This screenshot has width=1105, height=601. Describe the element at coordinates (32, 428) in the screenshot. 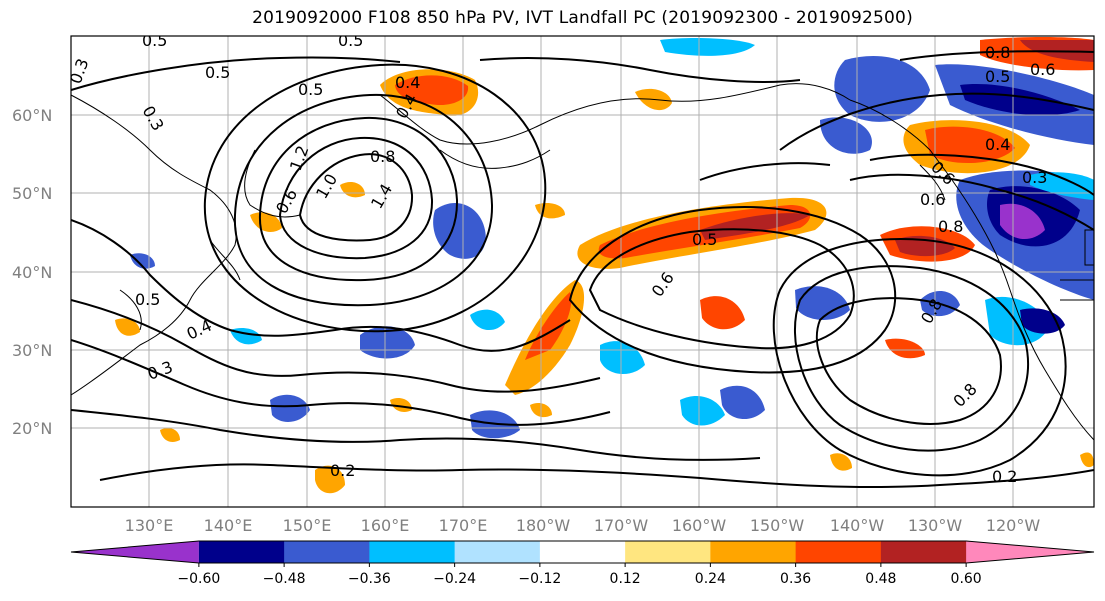

I see `lat-label: 20°N` at that location.